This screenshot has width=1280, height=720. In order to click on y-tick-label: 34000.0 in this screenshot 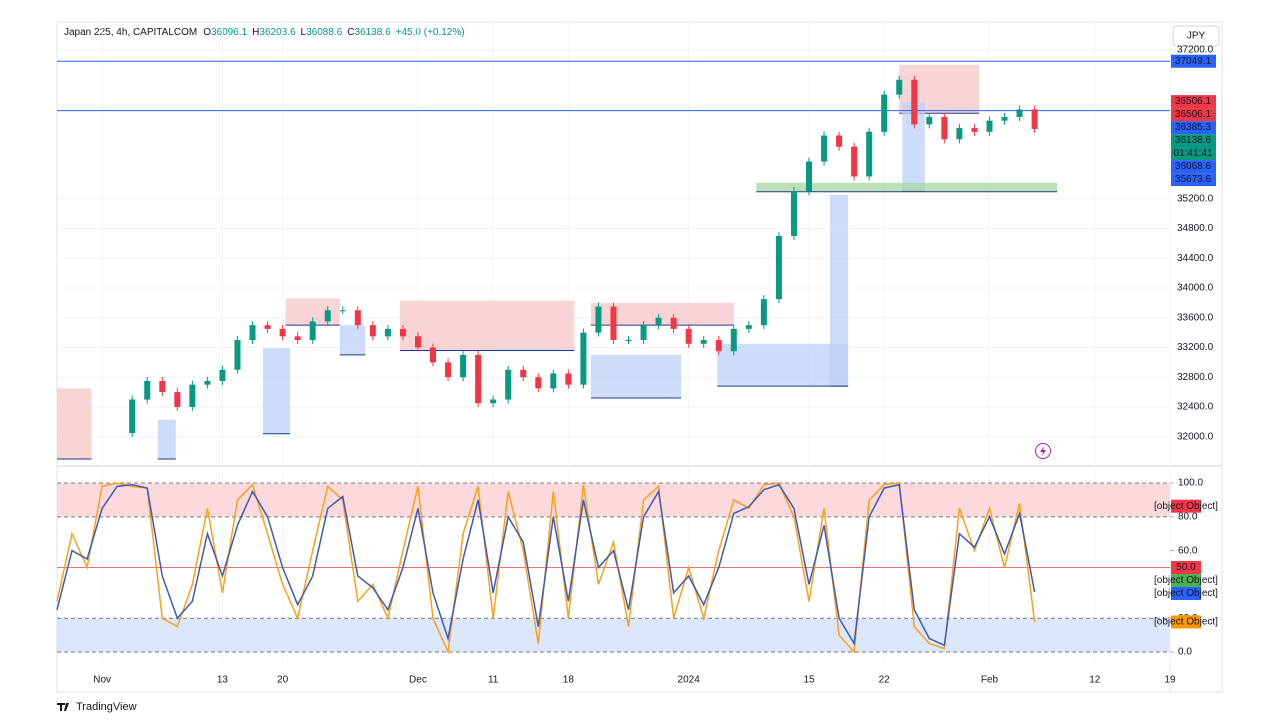, I will do `click(1195, 288)`.